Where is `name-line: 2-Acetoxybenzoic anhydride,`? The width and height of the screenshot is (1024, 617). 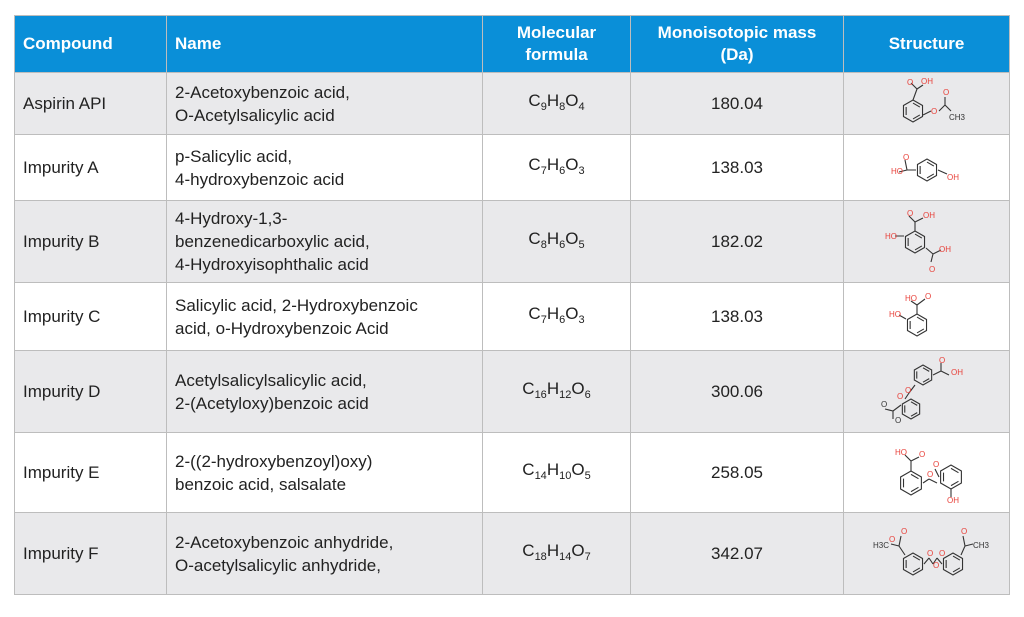 name-line: 2-Acetoxybenzoic anhydride, is located at coordinates (284, 542).